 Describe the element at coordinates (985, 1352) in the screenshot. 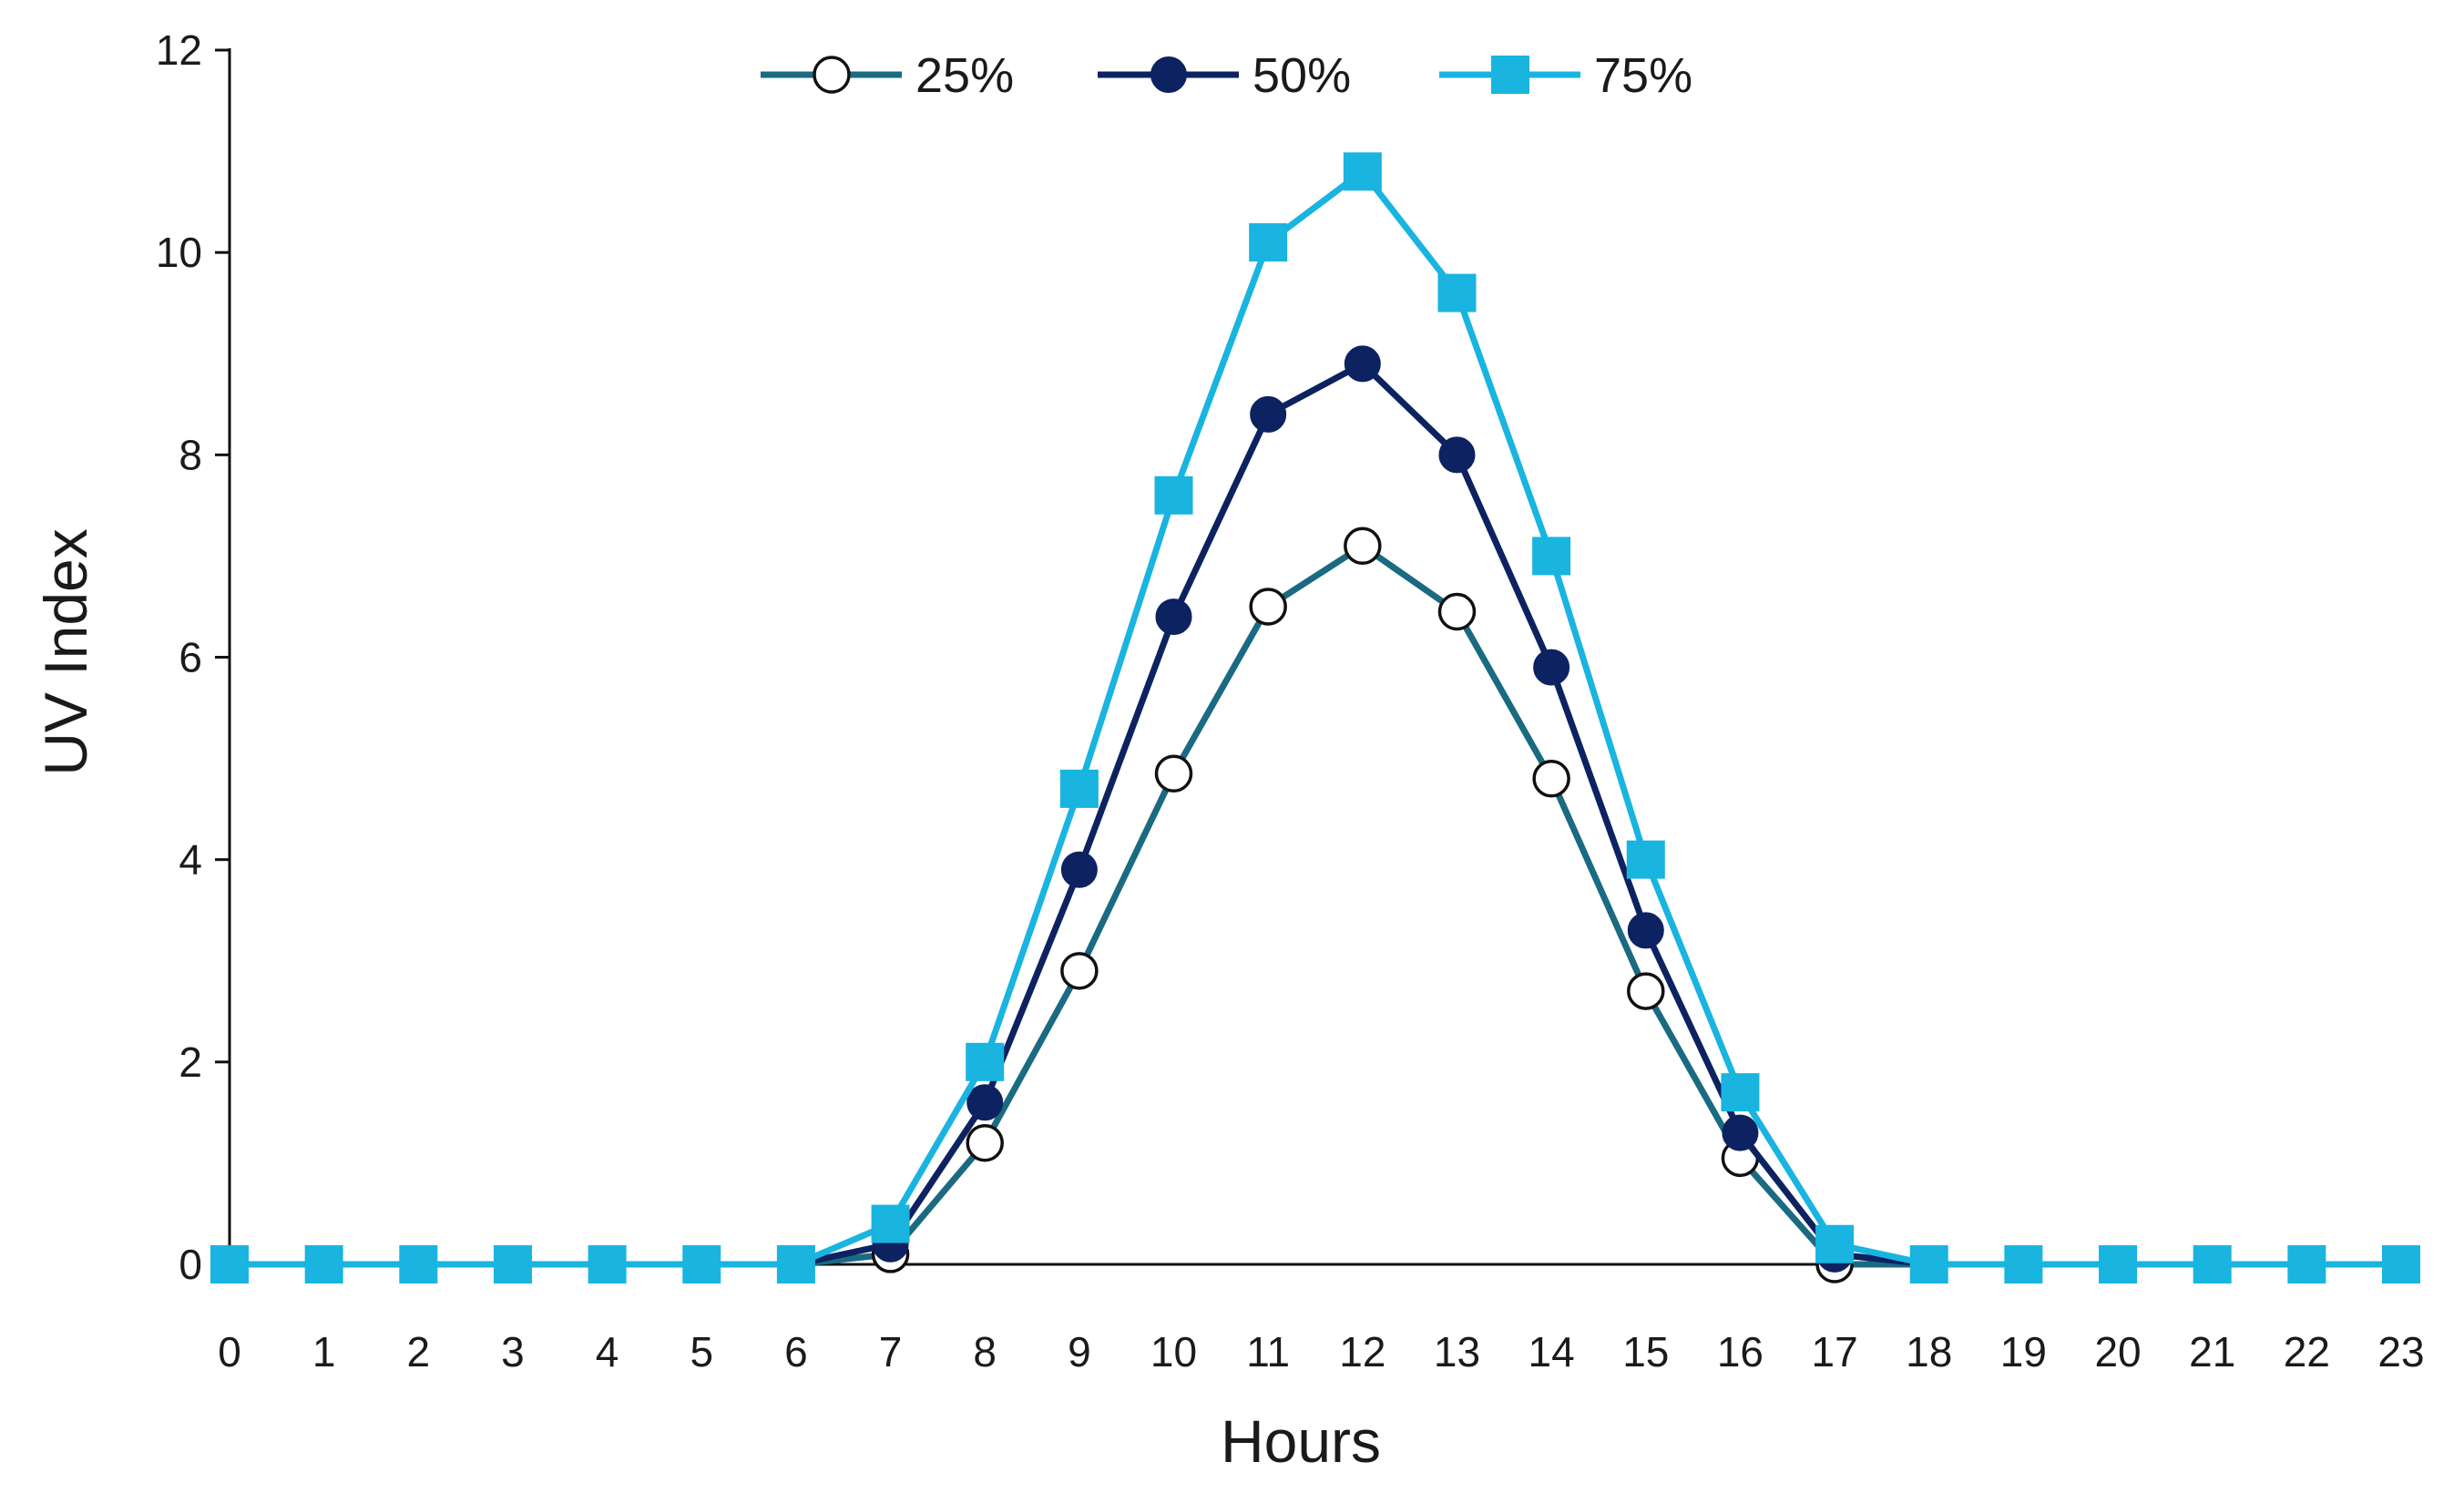

I see `x-tick-label: 8` at that location.